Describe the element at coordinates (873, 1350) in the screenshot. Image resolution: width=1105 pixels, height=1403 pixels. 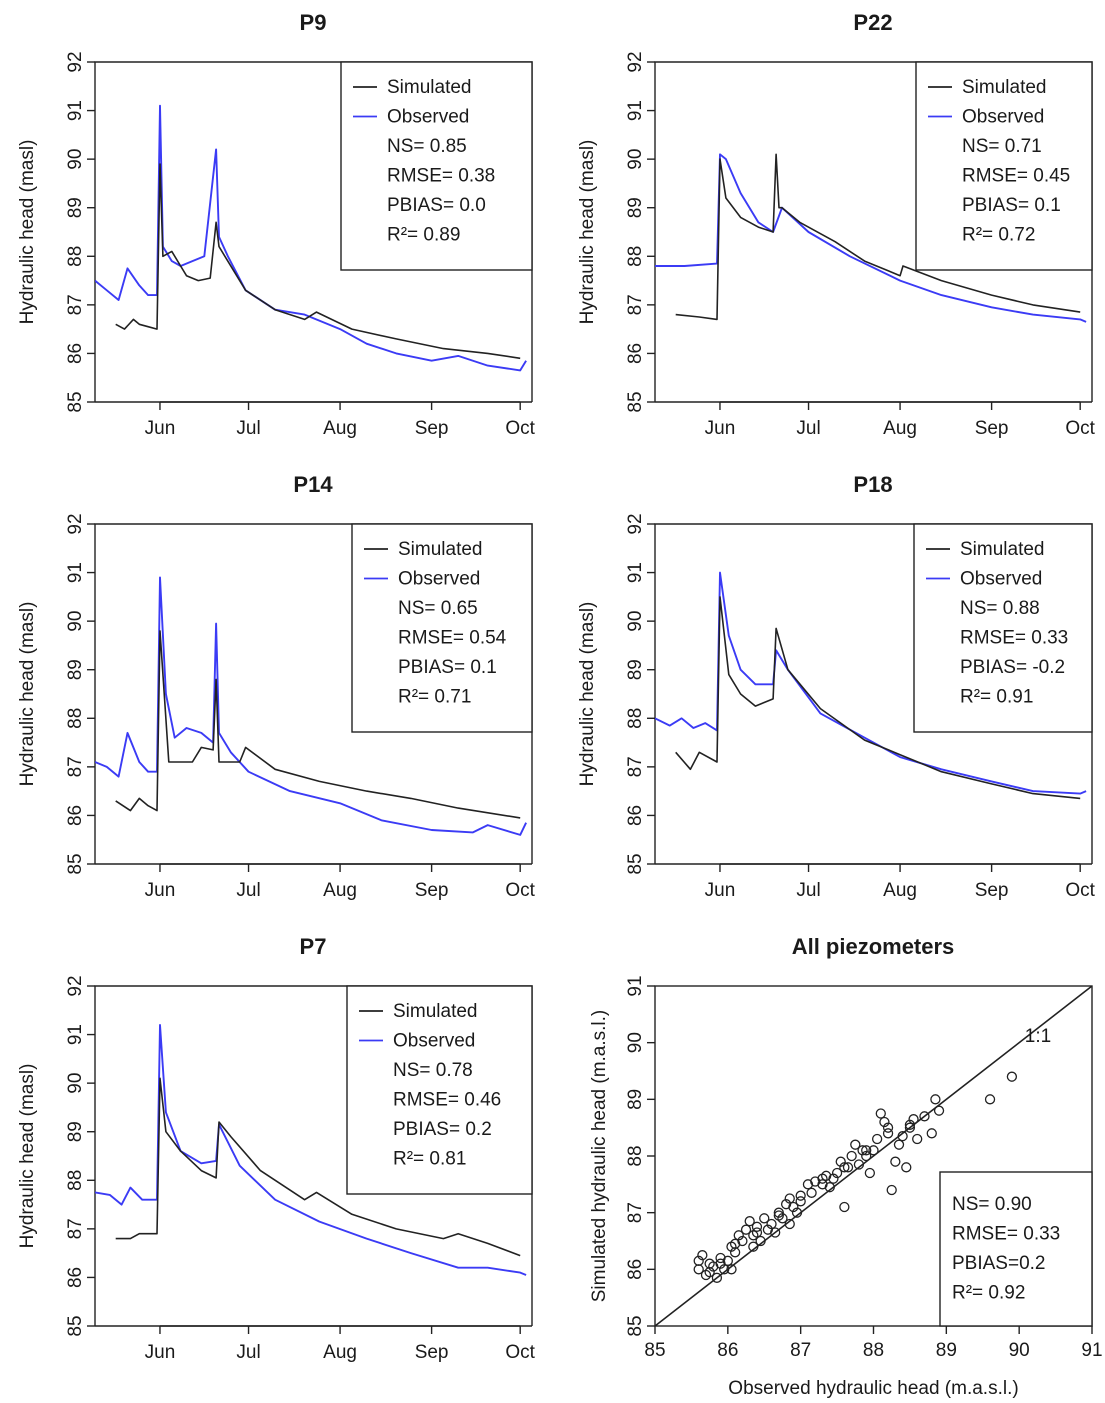
I see `x-tick-label: 88` at that location.